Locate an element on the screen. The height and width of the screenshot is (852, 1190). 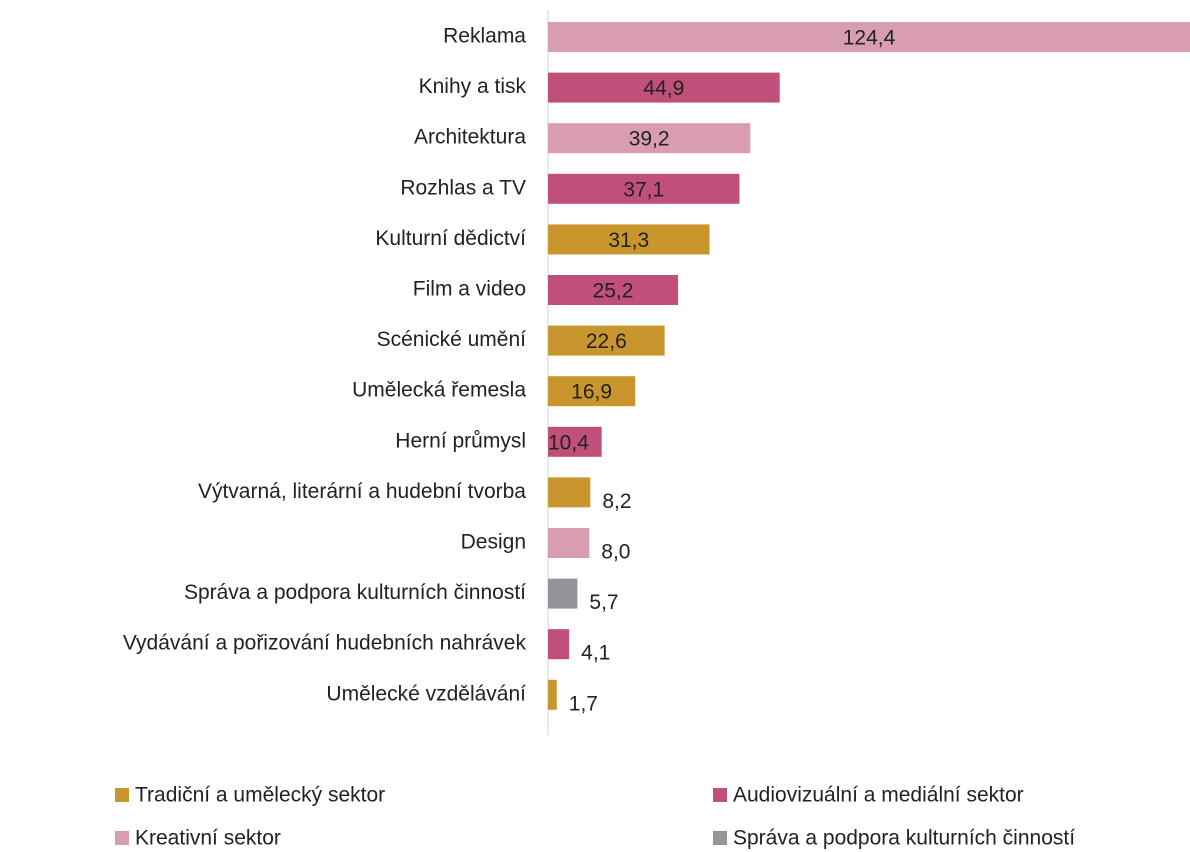
legend-label: Audiovizuální a mediální sektor is located at coordinates (878, 795).